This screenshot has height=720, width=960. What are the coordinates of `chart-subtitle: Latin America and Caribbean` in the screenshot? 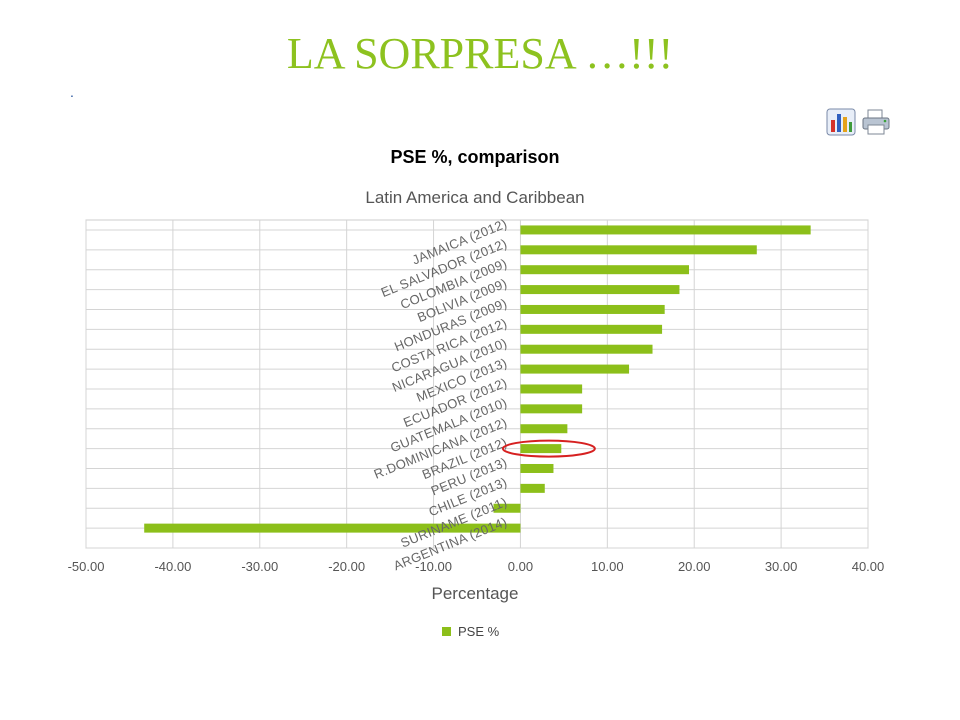 It's located at (474, 197).